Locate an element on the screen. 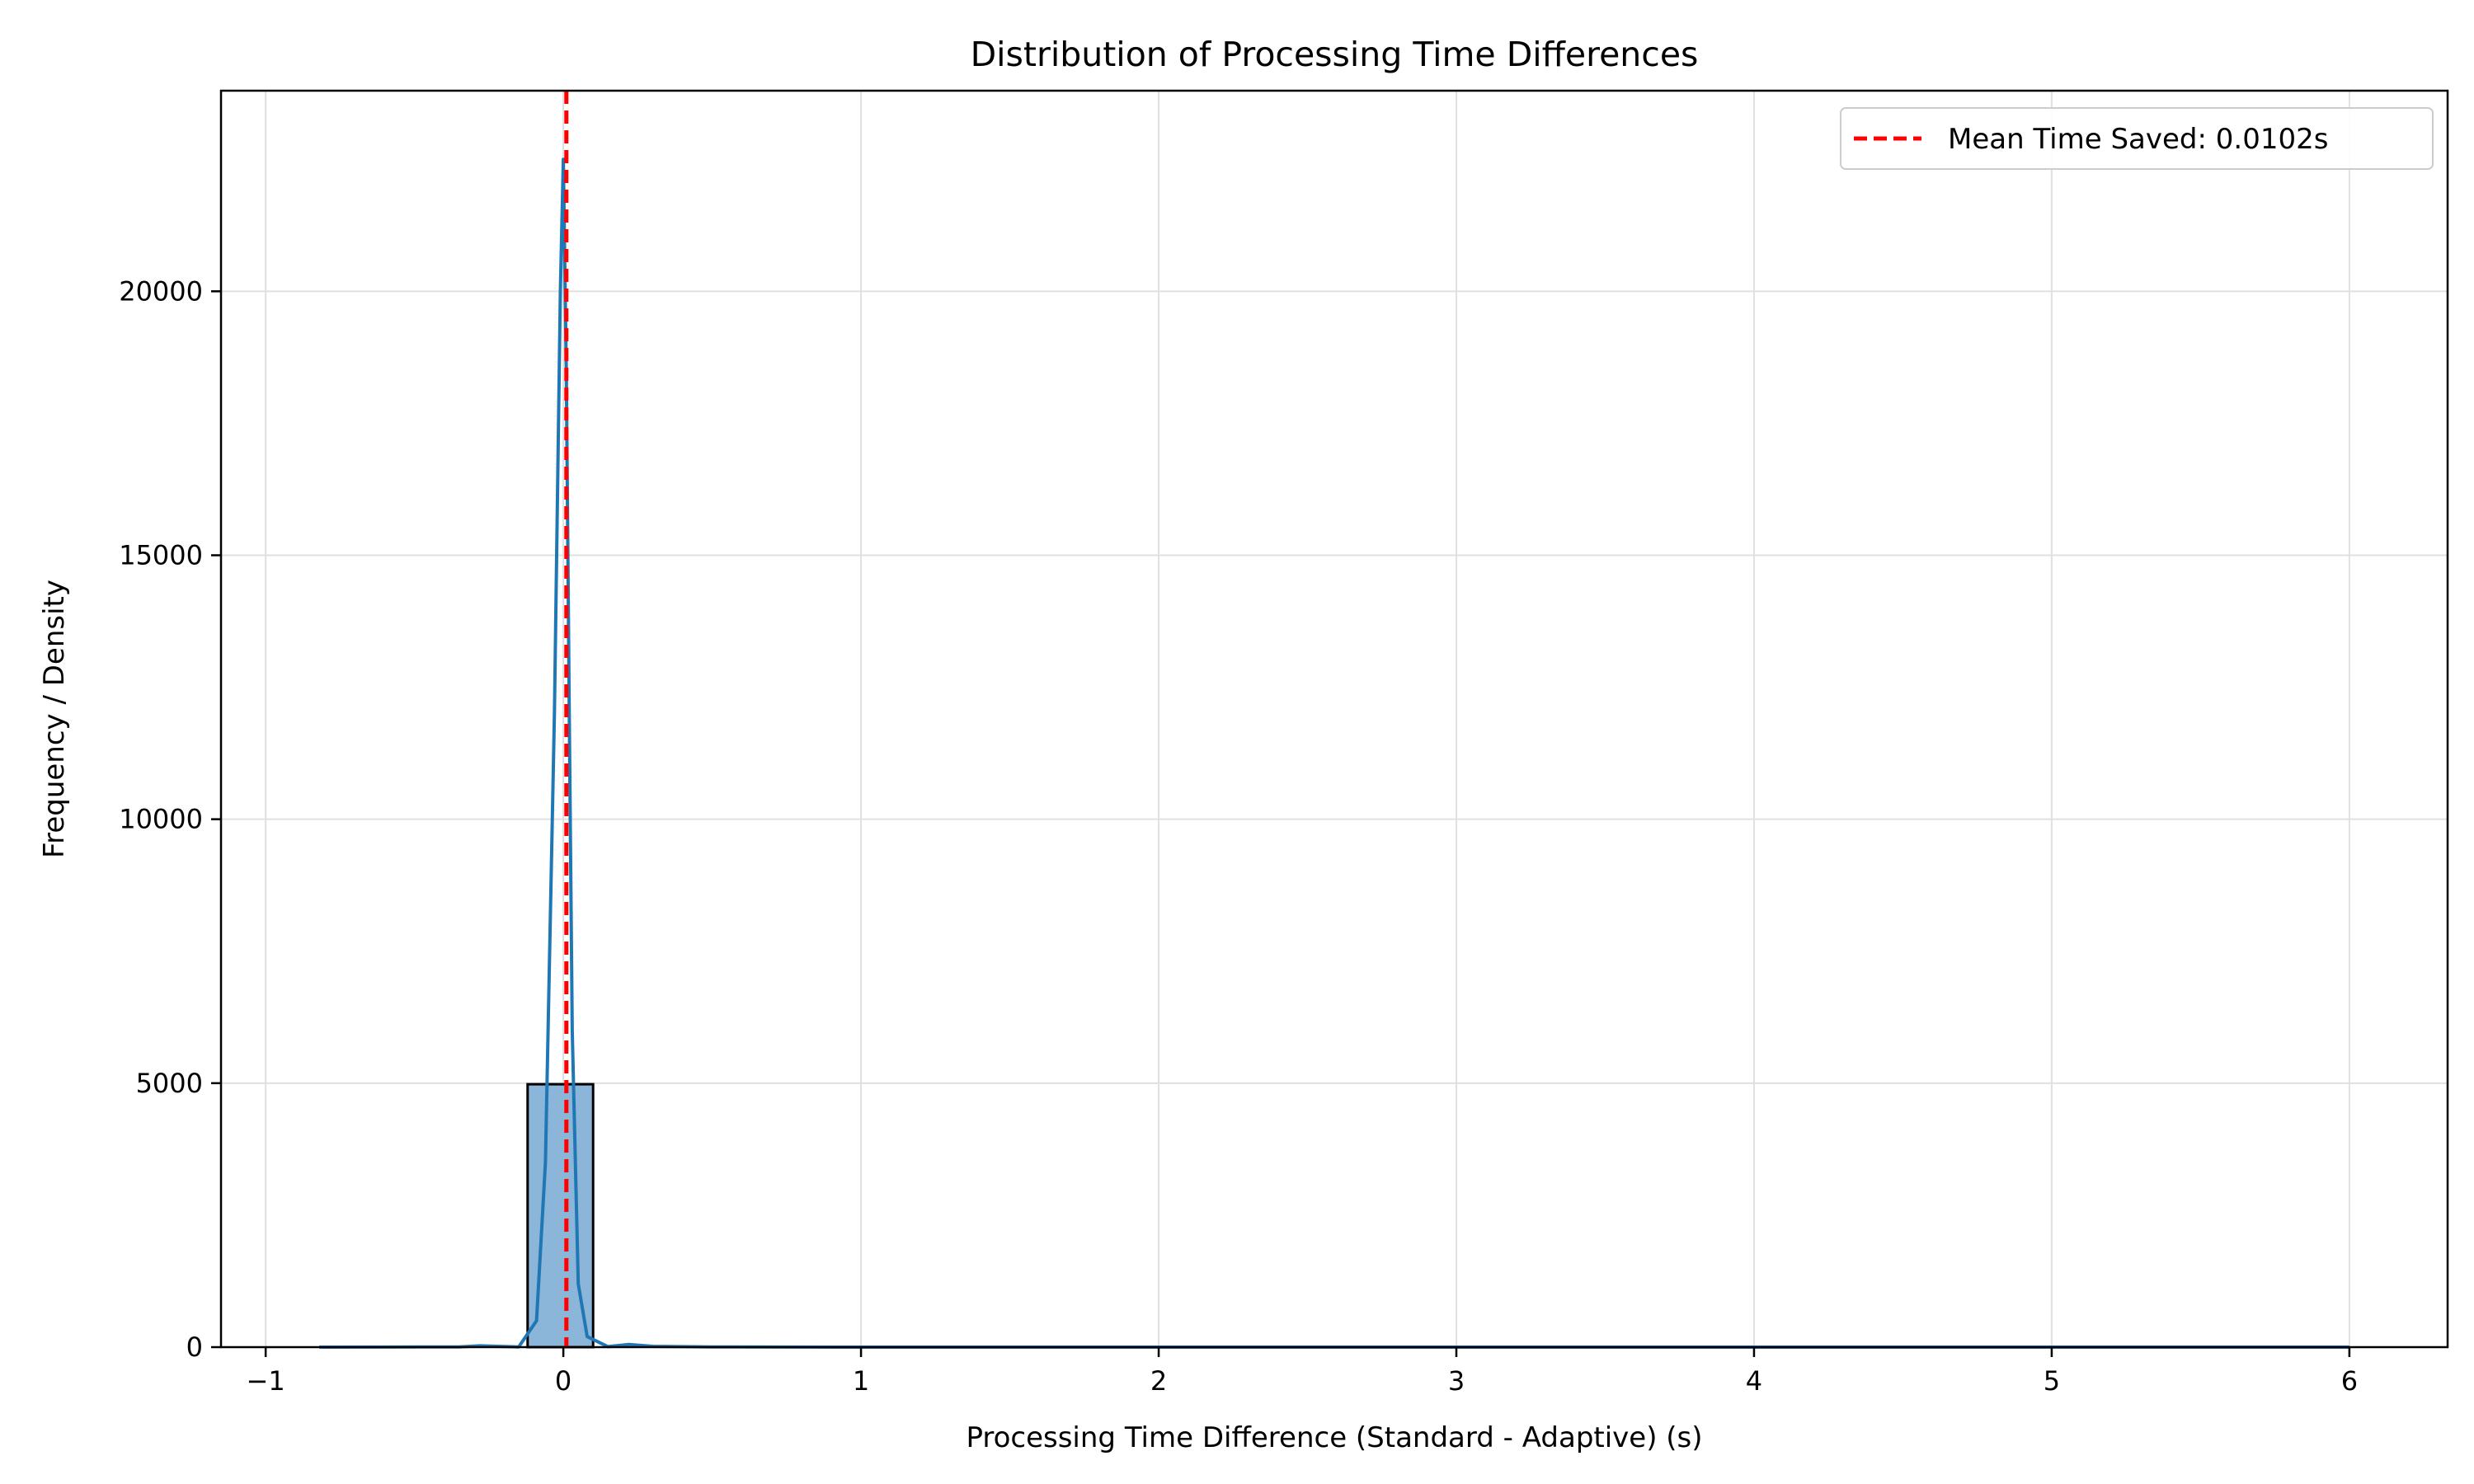 The height and width of the screenshot is (1484, 2474). x-tick-label: 1 is located at coordinates (861, 1381).